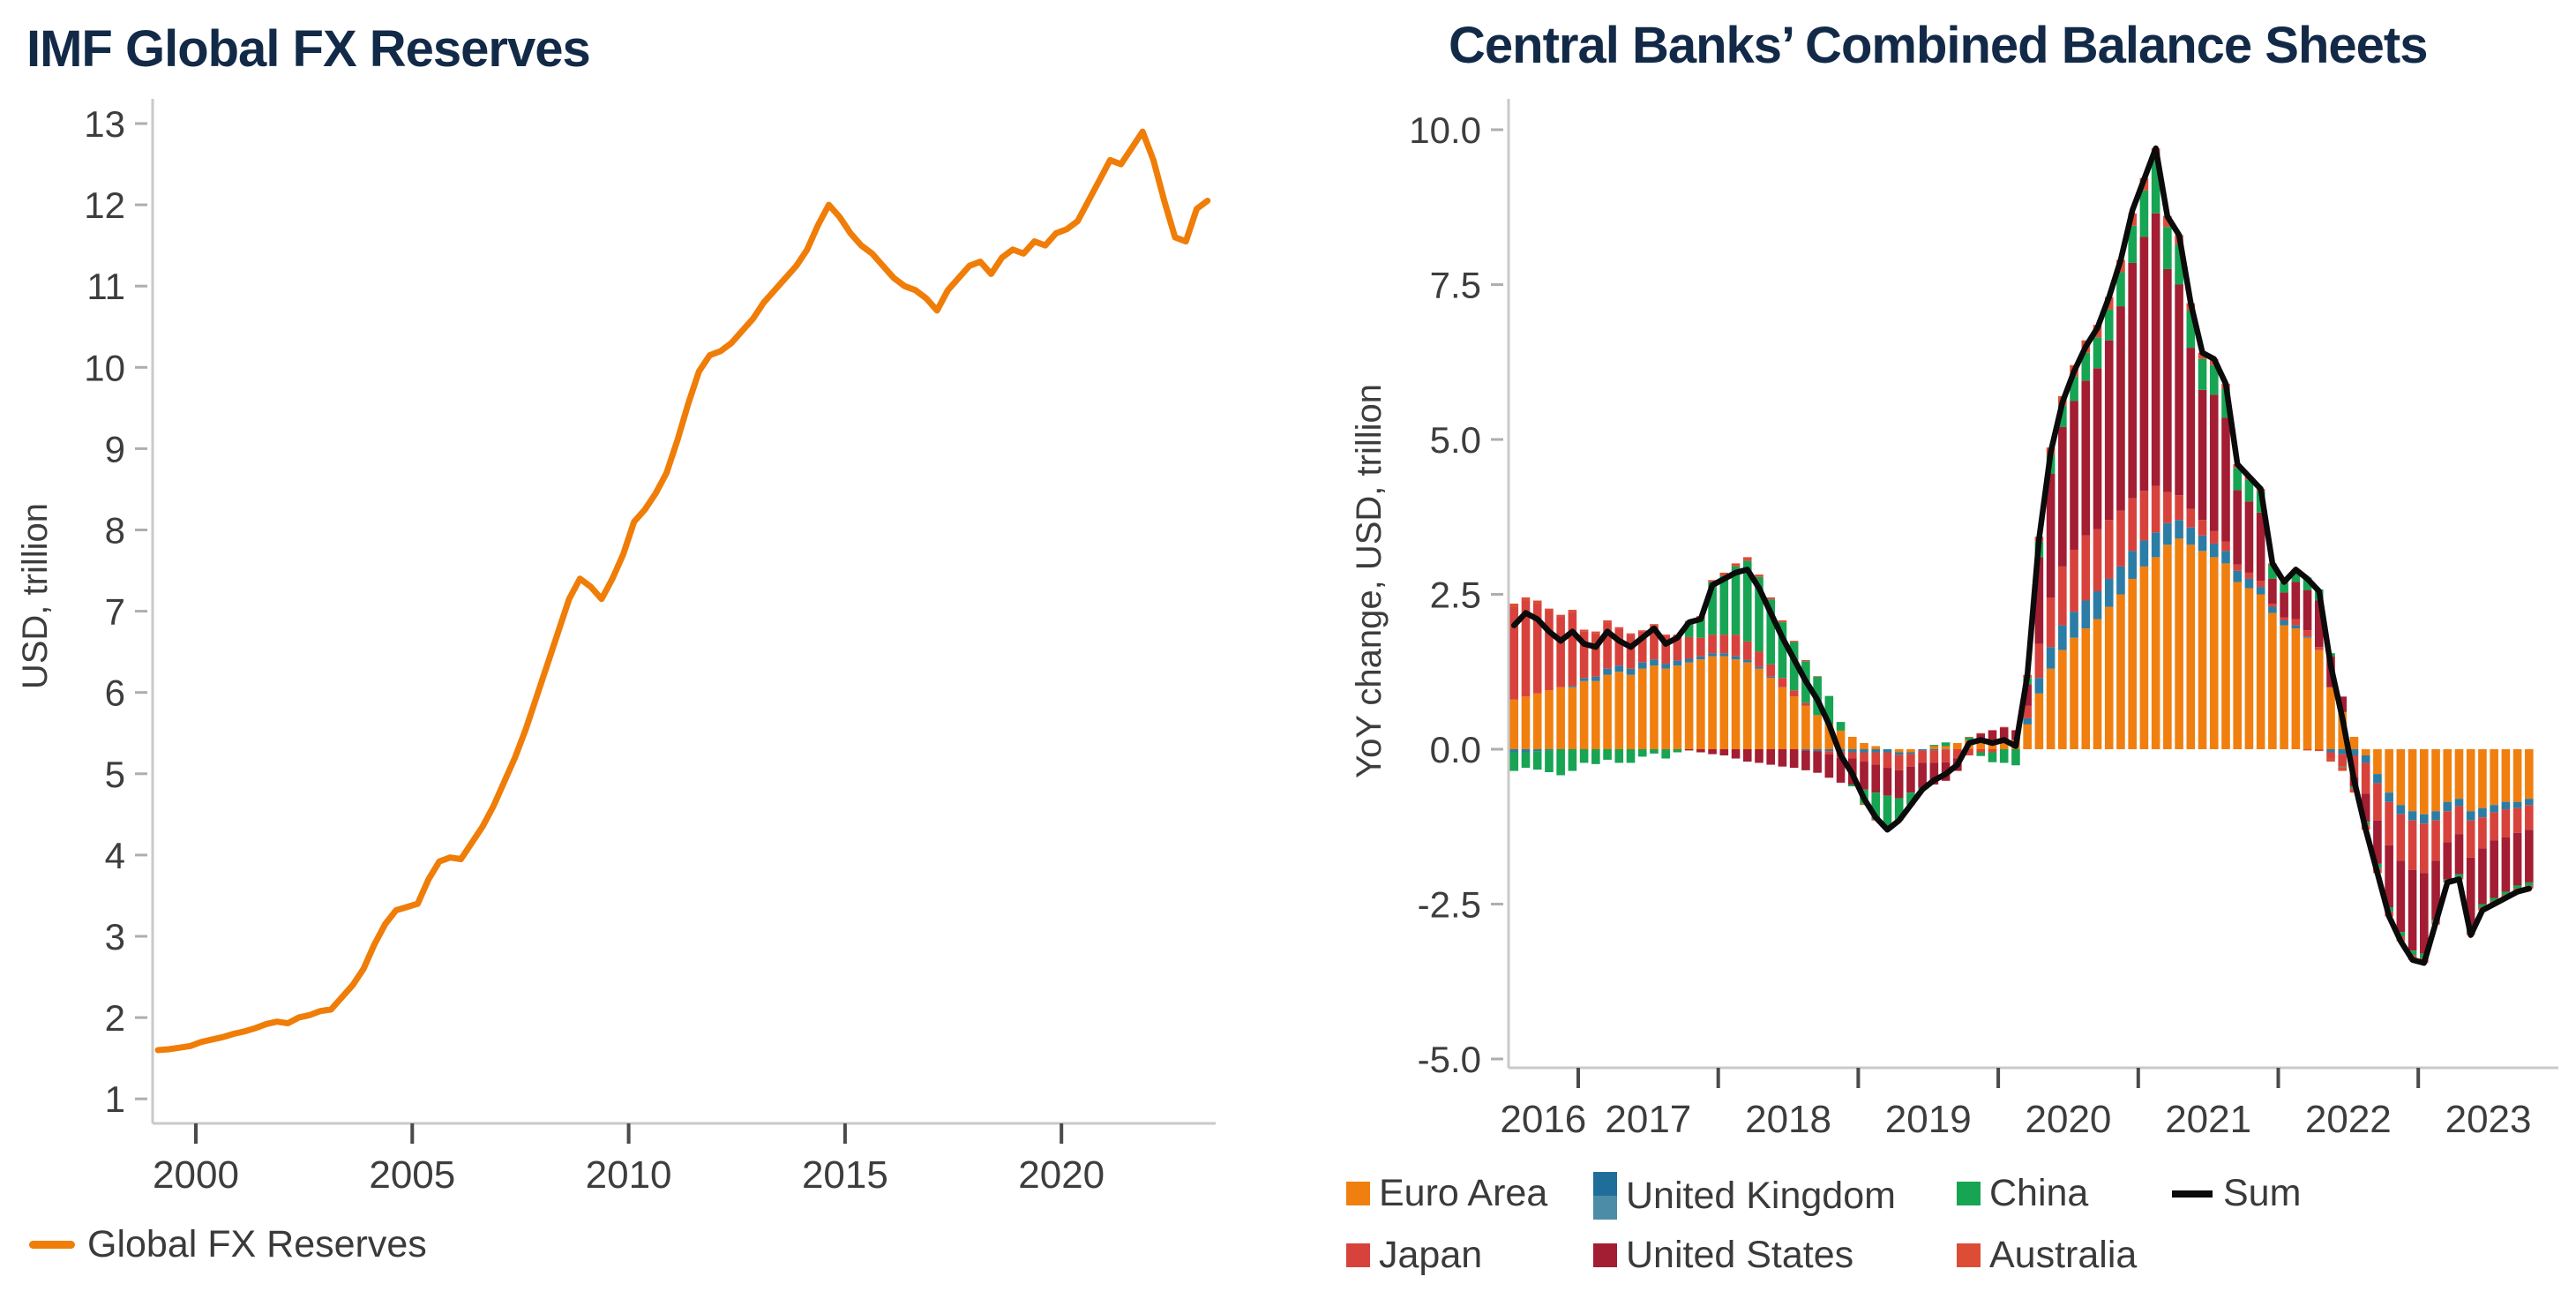  I want to click on legend-item-united-states: United States, so click(1723, 1255).